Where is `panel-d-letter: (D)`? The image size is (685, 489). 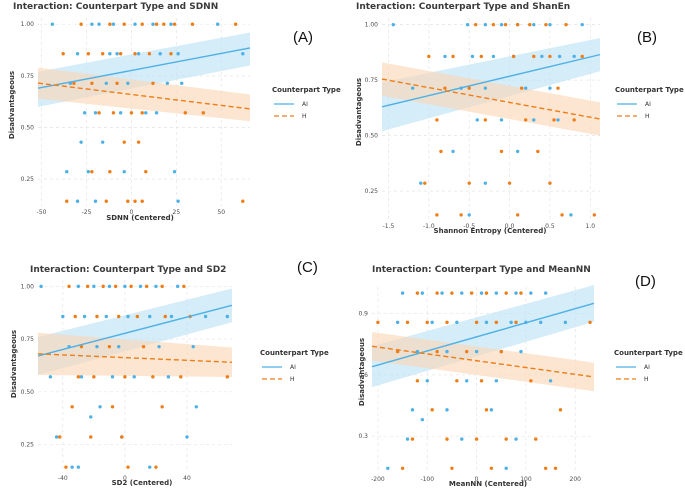 panel-d-letter: (D) is located at coordinates (645, 281).